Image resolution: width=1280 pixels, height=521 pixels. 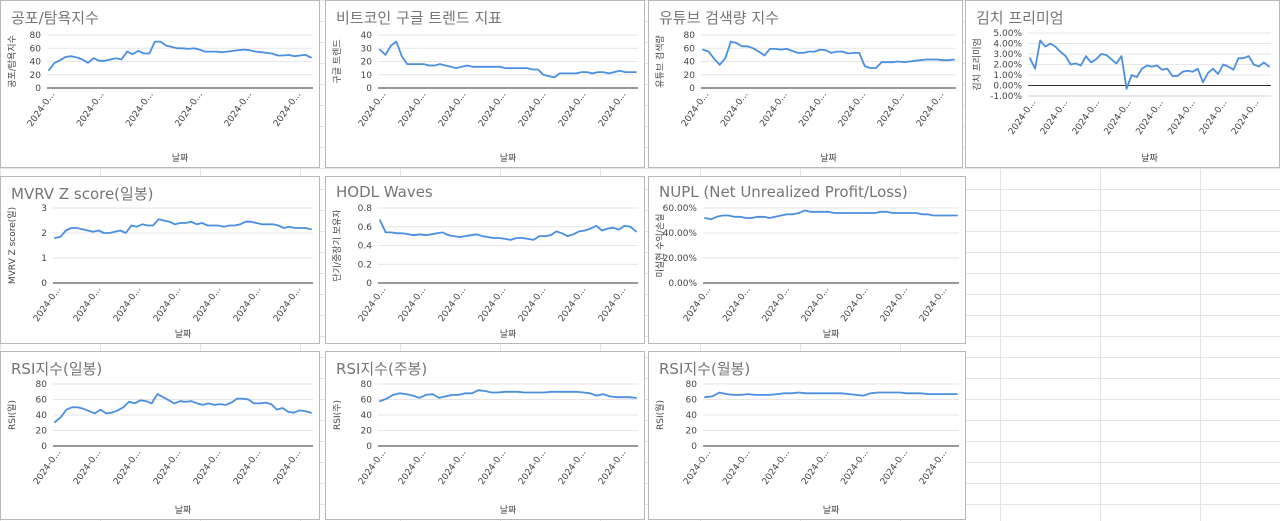 I want to click on y-axis-title: 미실현 수익/손실, so click(x=660, y=246).